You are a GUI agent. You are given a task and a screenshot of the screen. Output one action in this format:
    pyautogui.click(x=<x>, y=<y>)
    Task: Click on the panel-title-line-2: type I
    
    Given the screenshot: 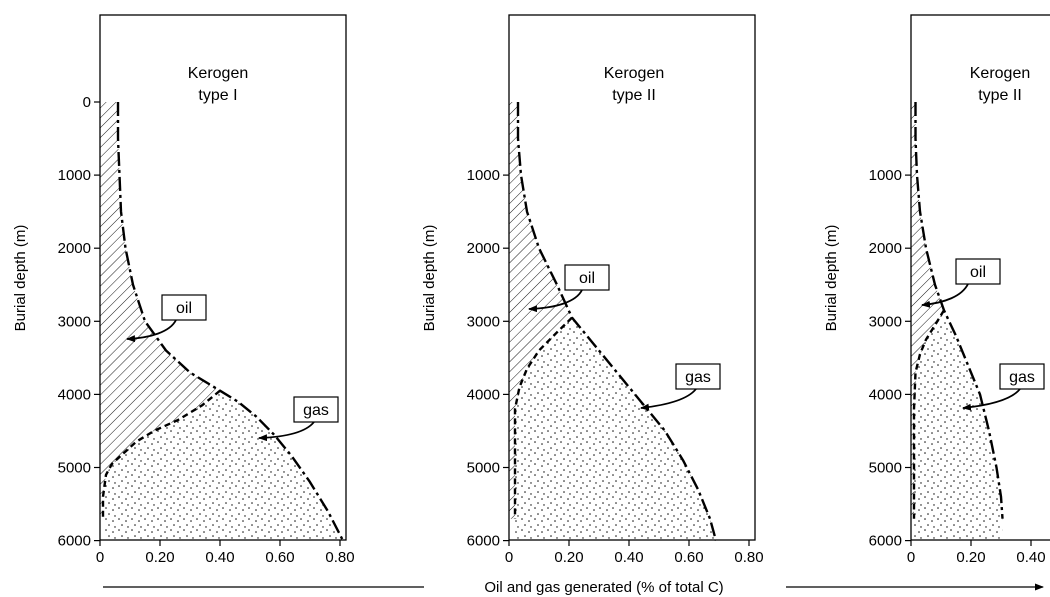 What is the action you would take?
    pyautogui.click(x=217, y=95)
    